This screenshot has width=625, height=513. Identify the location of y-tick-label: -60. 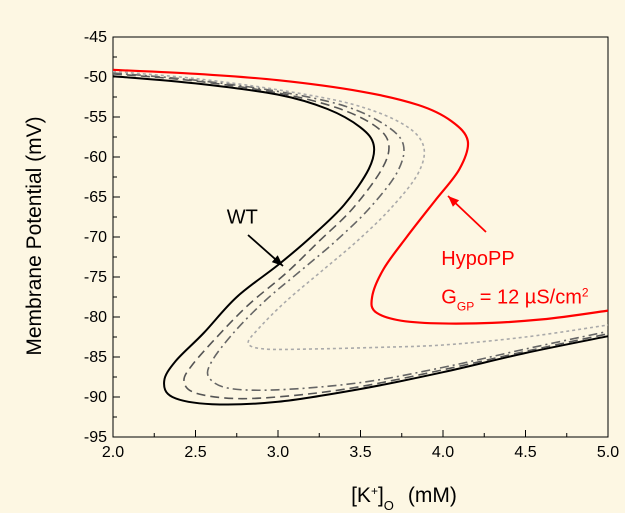
(95, 157).